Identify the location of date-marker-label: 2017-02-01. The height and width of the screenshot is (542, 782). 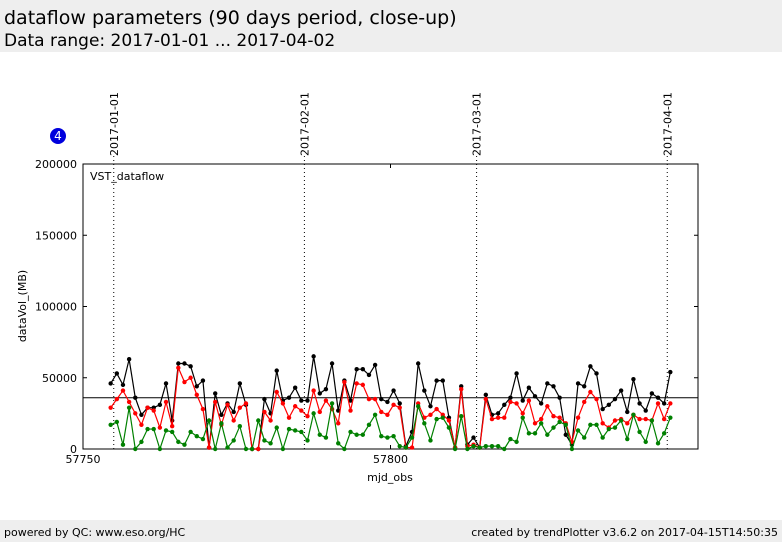
(304, 124).